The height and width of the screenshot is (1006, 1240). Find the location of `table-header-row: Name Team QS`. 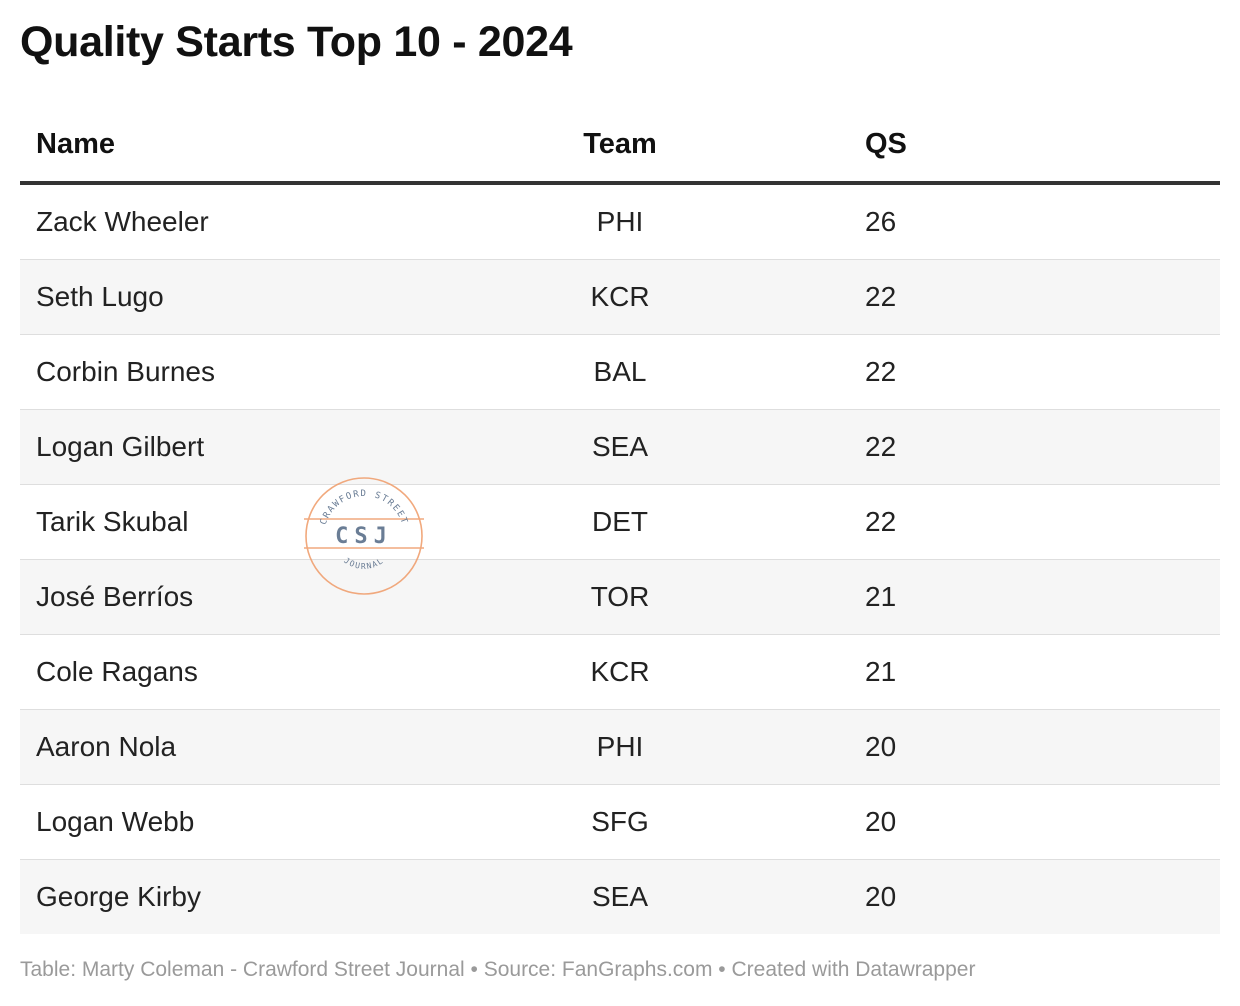

table-header-row: Name Team QS is located at coordinates (620, 146).